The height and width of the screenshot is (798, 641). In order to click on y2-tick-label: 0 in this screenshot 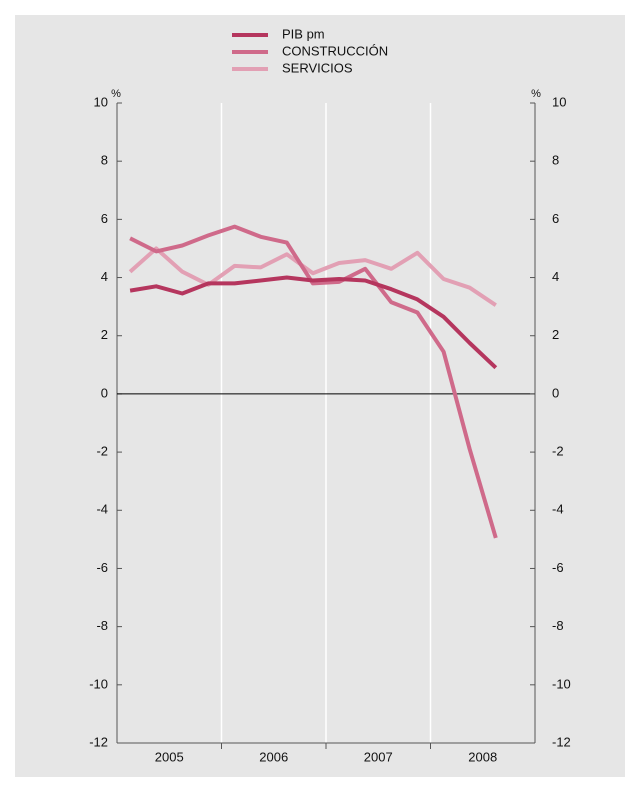, I will do `click(555, 392)`.